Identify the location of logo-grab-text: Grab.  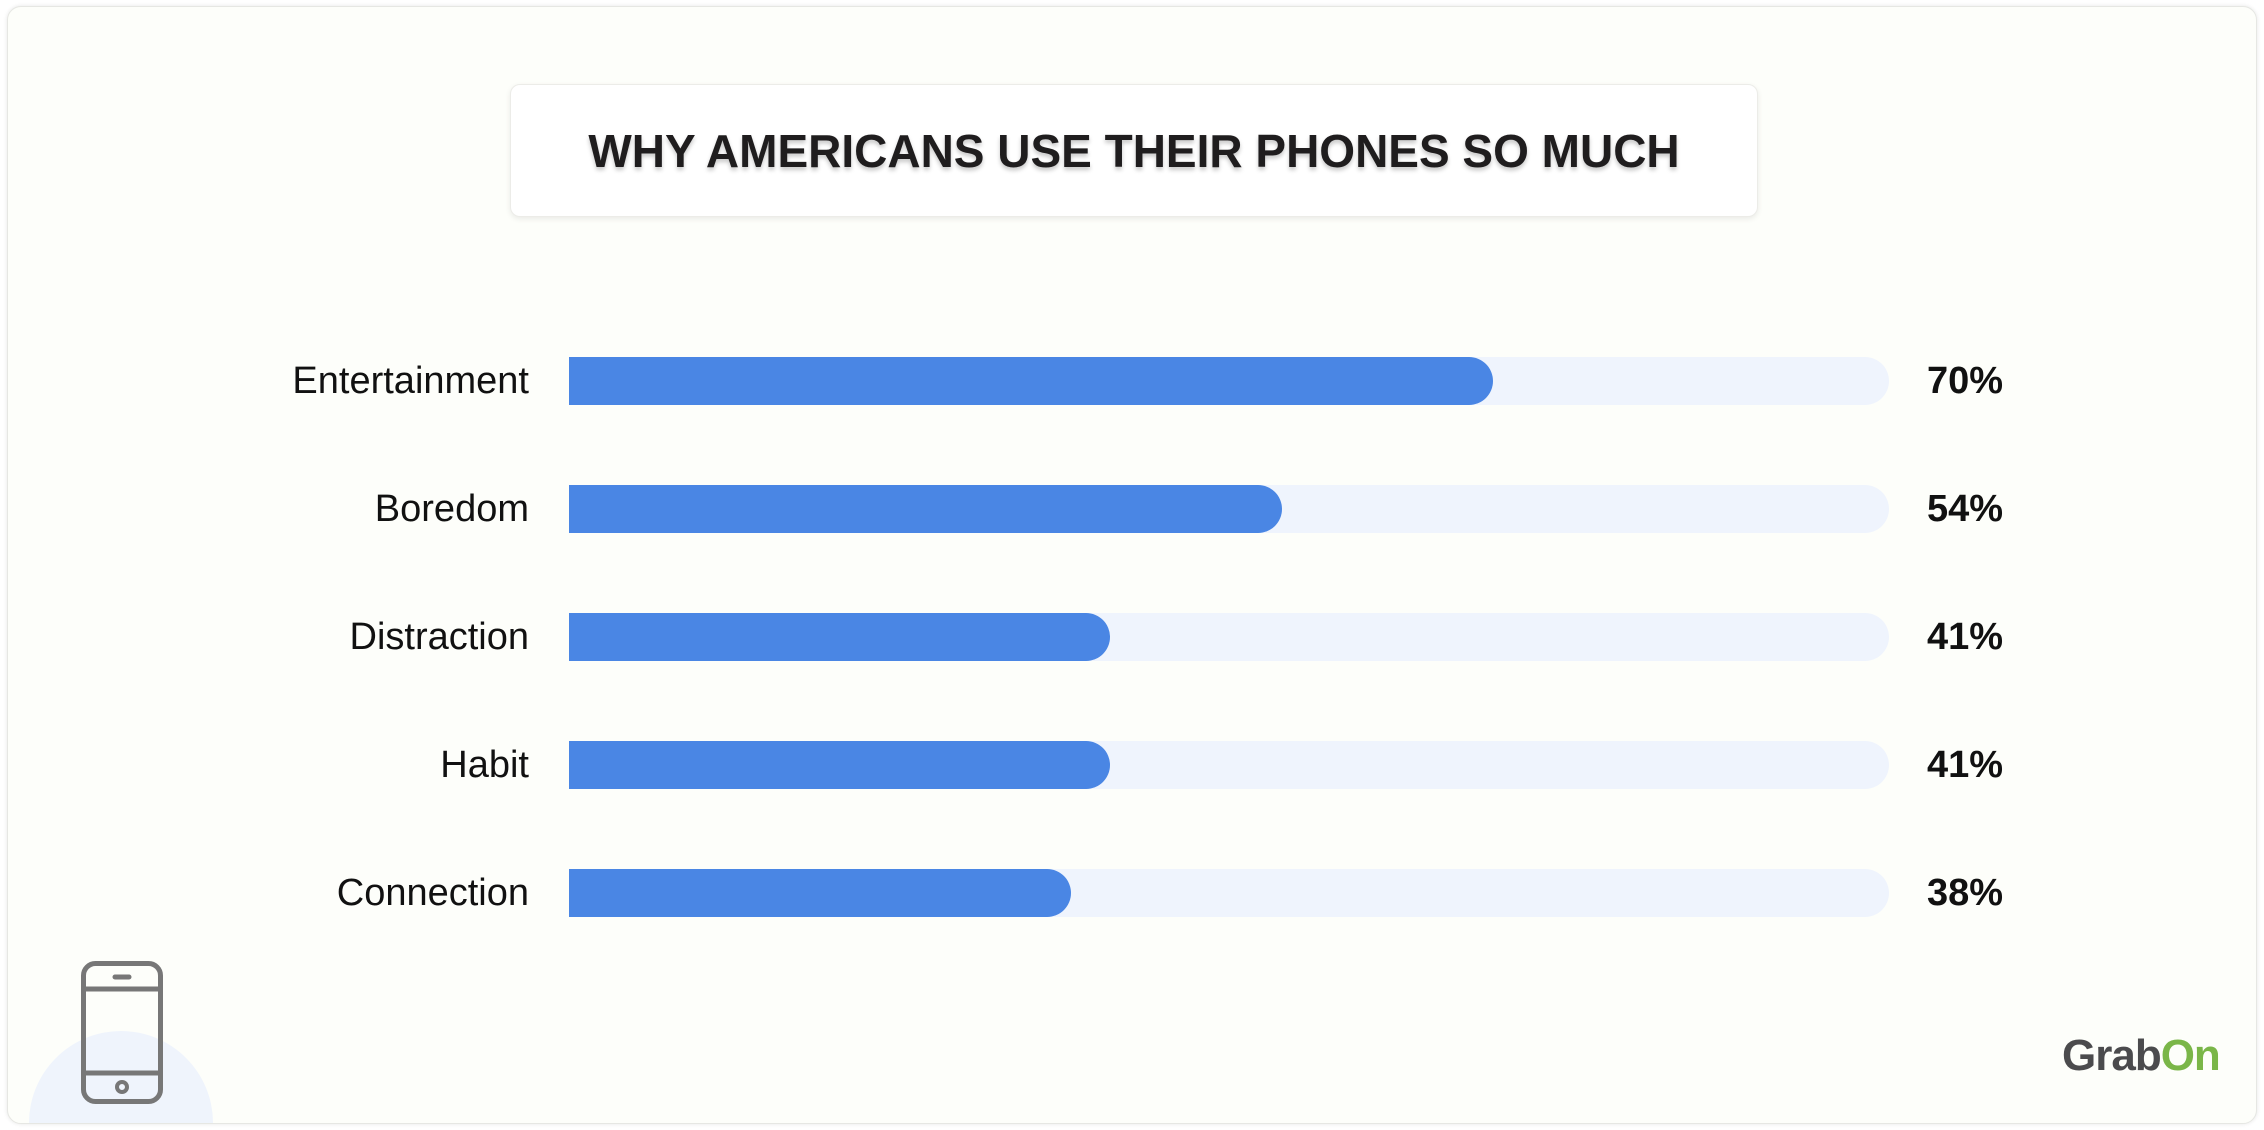
(2112, 1055).